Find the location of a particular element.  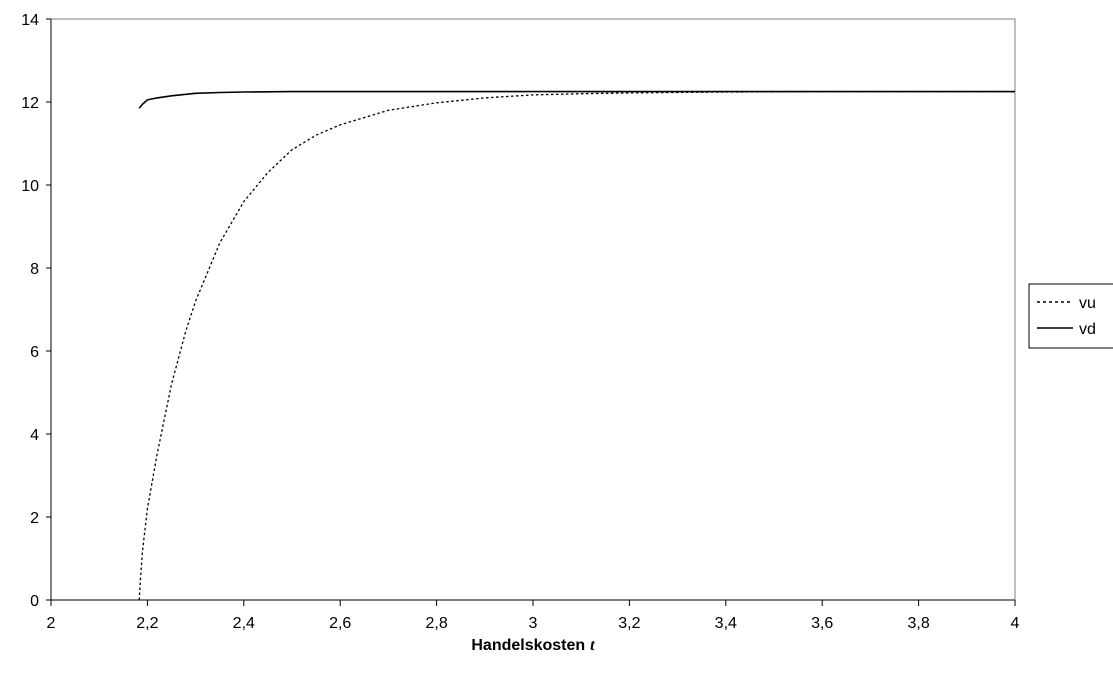

y-tick-label: 10 is located at coordinates (30, 186).